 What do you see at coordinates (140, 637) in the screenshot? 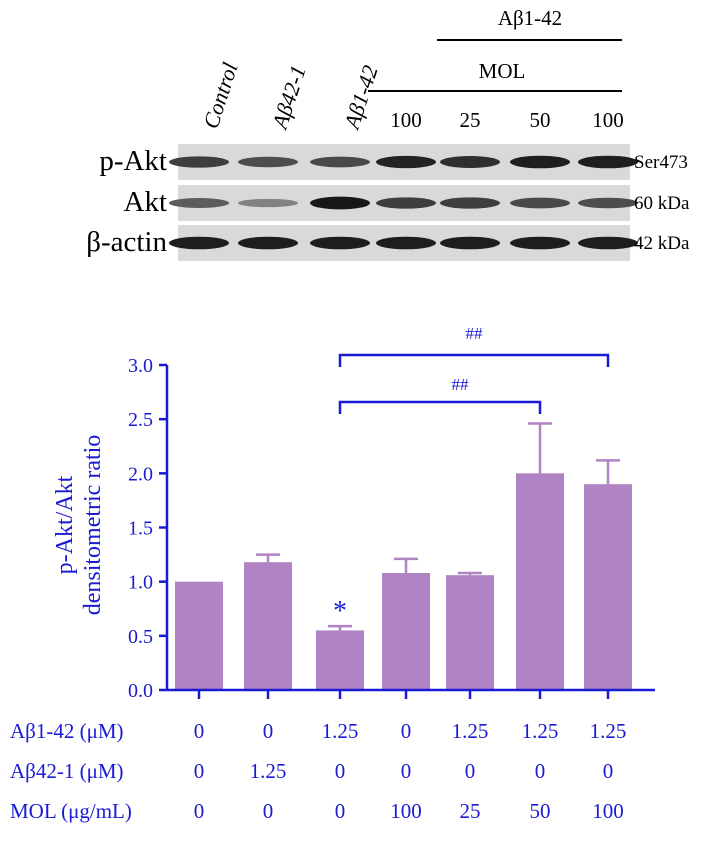
I see `y-tick-label: 0.5` at bounding box center [140, 637].